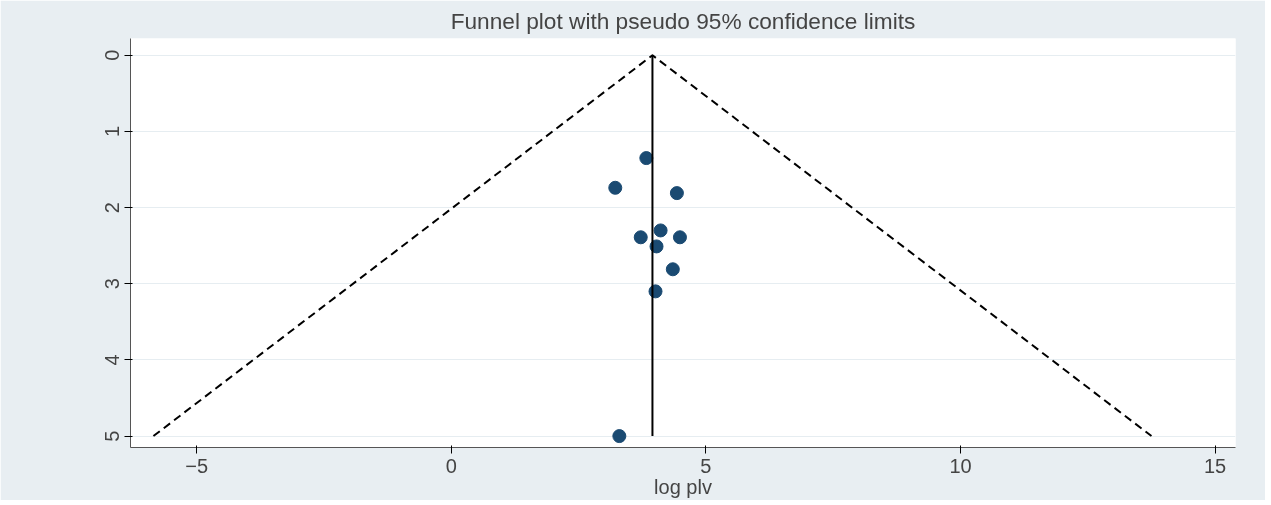 The width and height of the screenshot is (1271, 505). I want to click on y-tick-label: 0, so click(112, 55).